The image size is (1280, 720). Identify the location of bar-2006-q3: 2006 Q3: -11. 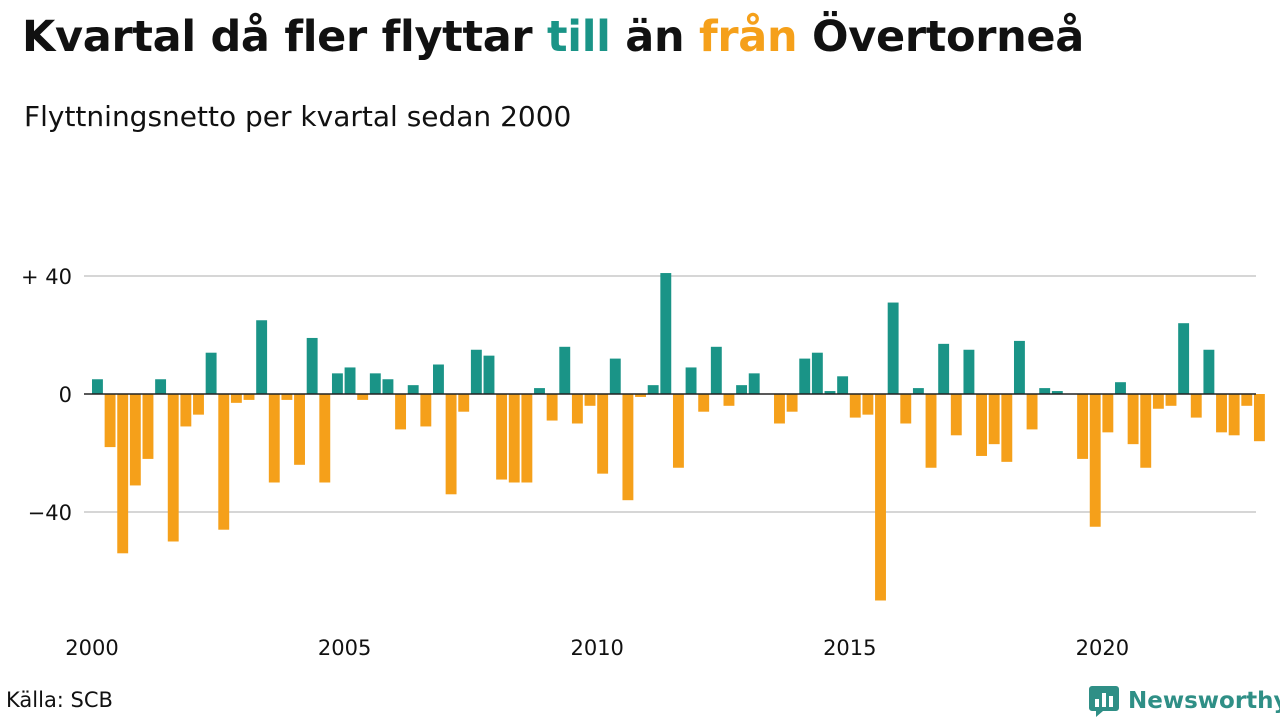
(426, 410).